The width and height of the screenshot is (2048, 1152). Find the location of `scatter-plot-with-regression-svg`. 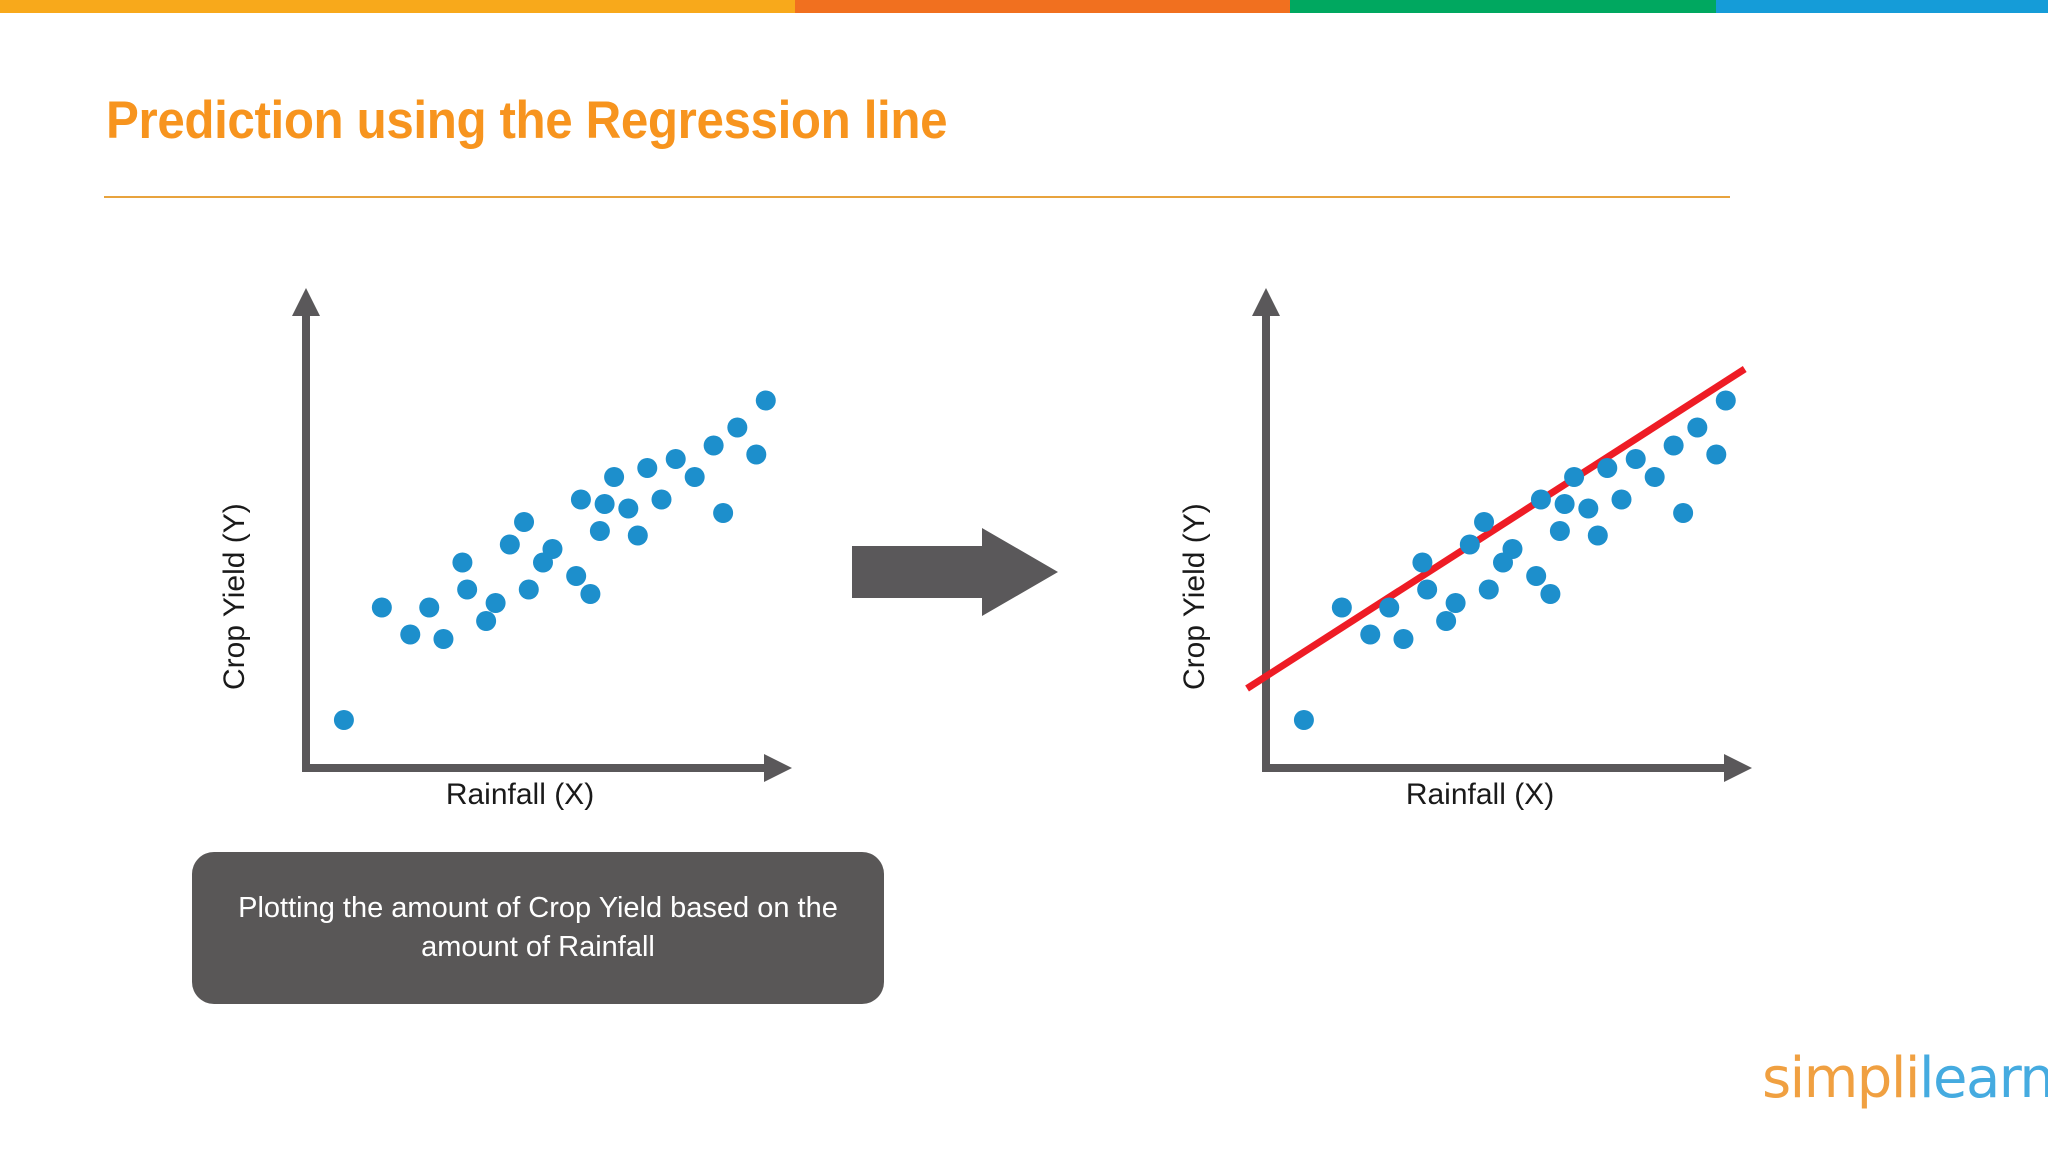

scatter-plot-with-regression-svg is located at coordinates (1498, 535).